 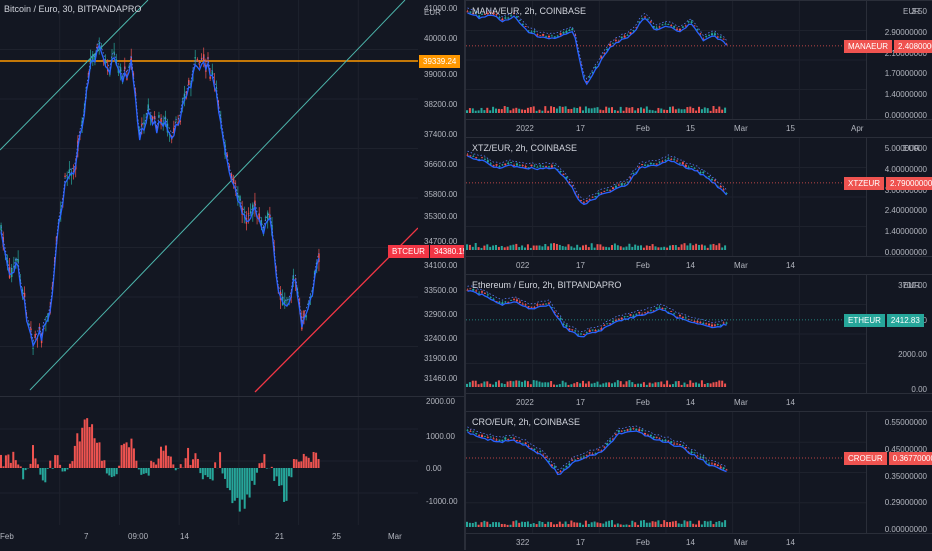 What do you see at coordinates (906, 422) in the screenshot?
I see `mini-price-tick: 0.55000000` at bounding box center [906, 422].